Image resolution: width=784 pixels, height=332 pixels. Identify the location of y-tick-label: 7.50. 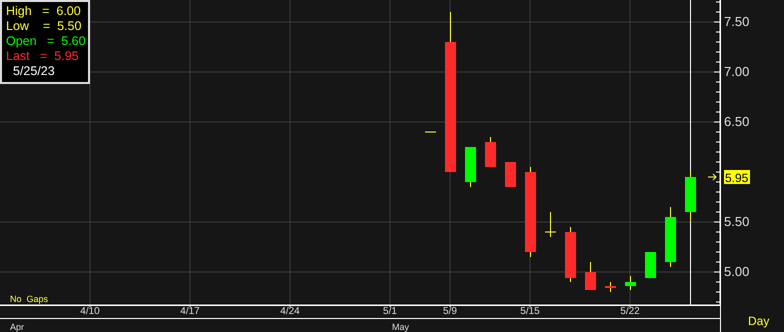
(737, 22).